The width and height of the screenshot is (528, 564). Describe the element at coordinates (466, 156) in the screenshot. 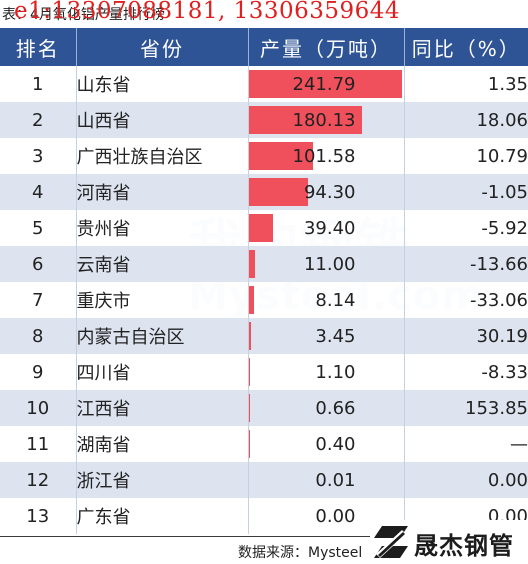

I see `yoy-cell: 10.79` at that location.